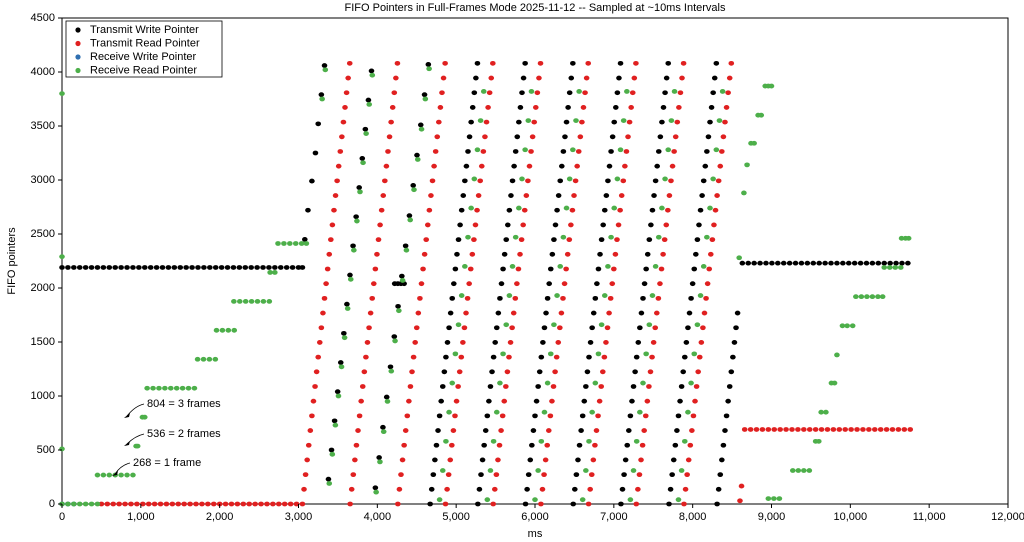 This screenshot has width=1024, height=542. Describe the element at coordinates (772, 517) in the screenshot. I see `x-tick-label: 9,000` at that location.